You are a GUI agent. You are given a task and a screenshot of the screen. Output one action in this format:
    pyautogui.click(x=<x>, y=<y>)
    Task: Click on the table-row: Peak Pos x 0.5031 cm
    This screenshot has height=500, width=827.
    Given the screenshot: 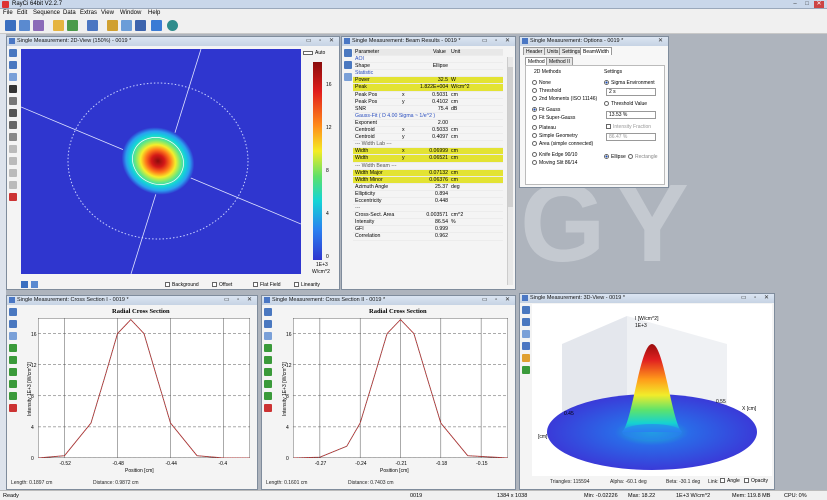 What is the action you would take?
    pyautogui.click(x=428, y=95)
    